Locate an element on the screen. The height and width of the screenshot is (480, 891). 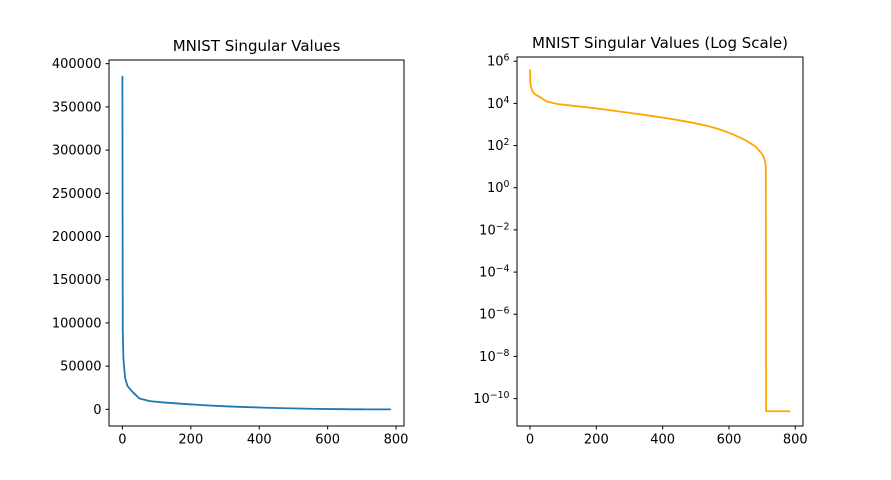
y-tick-label: 10⁻⁴ is located at coordinates (494, 272).